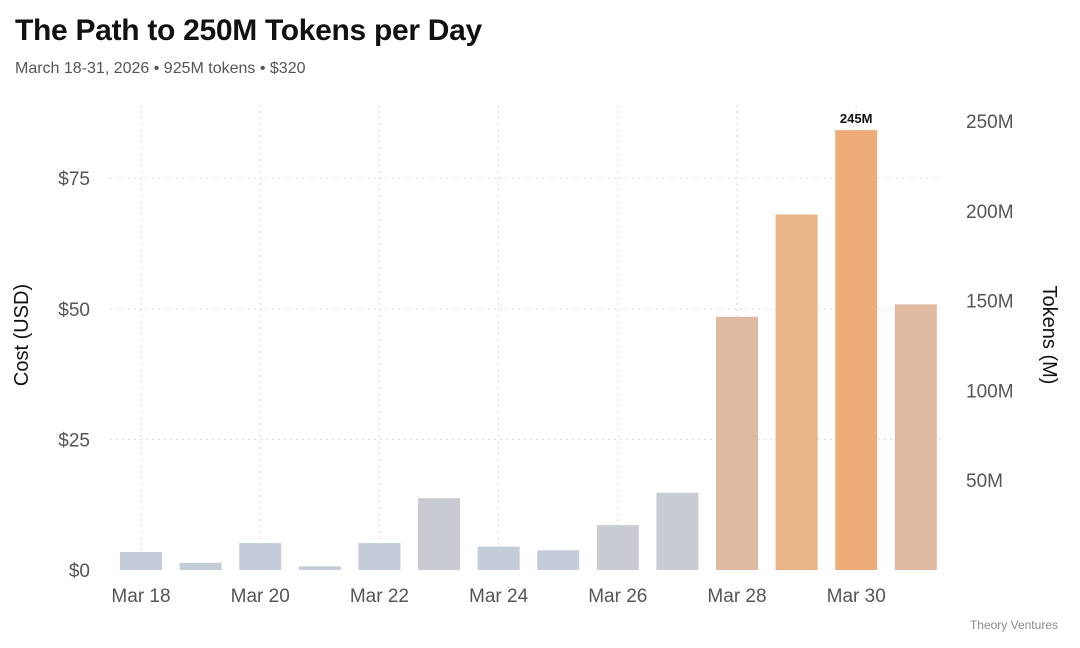 Image resolution: width=1080 pixels, height=648 pixels. Describe the element at coordinates (74, 375) in the screenshot. I see `left-axis: $0 $25 $50 $75` at that location.